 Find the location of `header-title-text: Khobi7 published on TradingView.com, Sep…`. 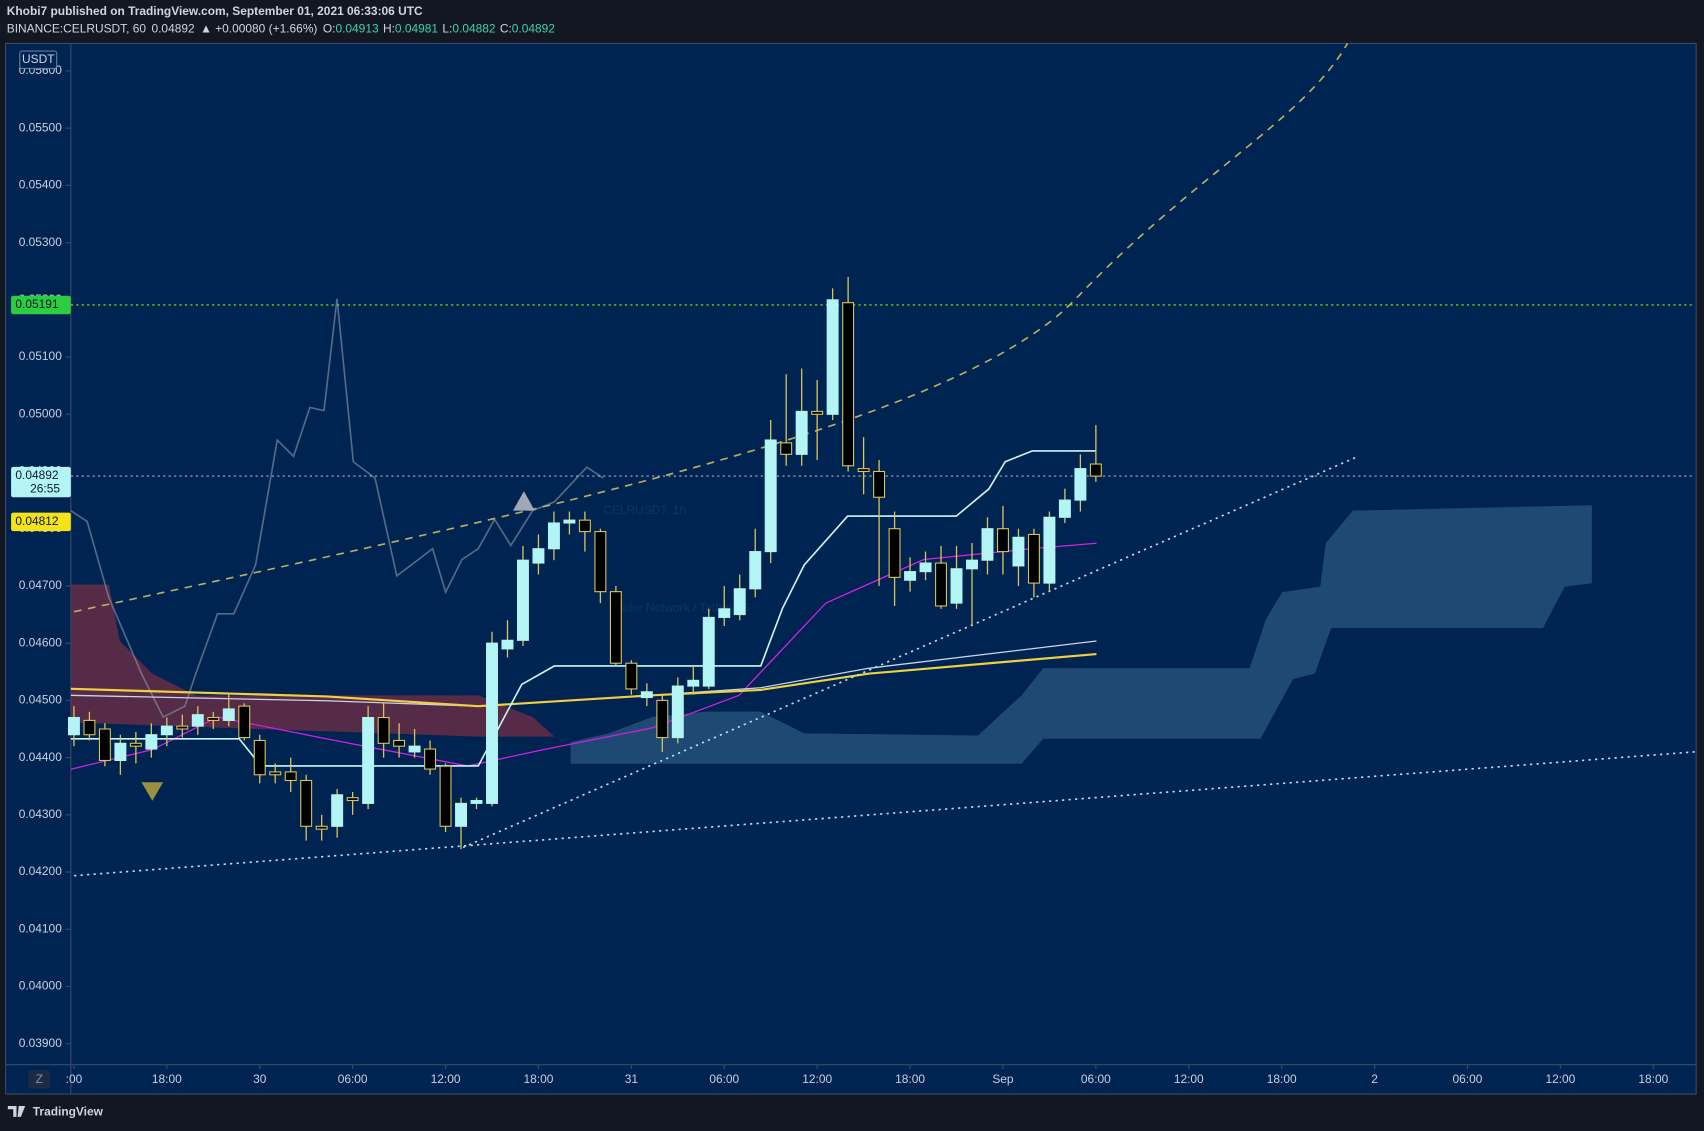

header-title-text: Khobi7 published on TradingView.com, Sep… is located at coordinates (215, 11).